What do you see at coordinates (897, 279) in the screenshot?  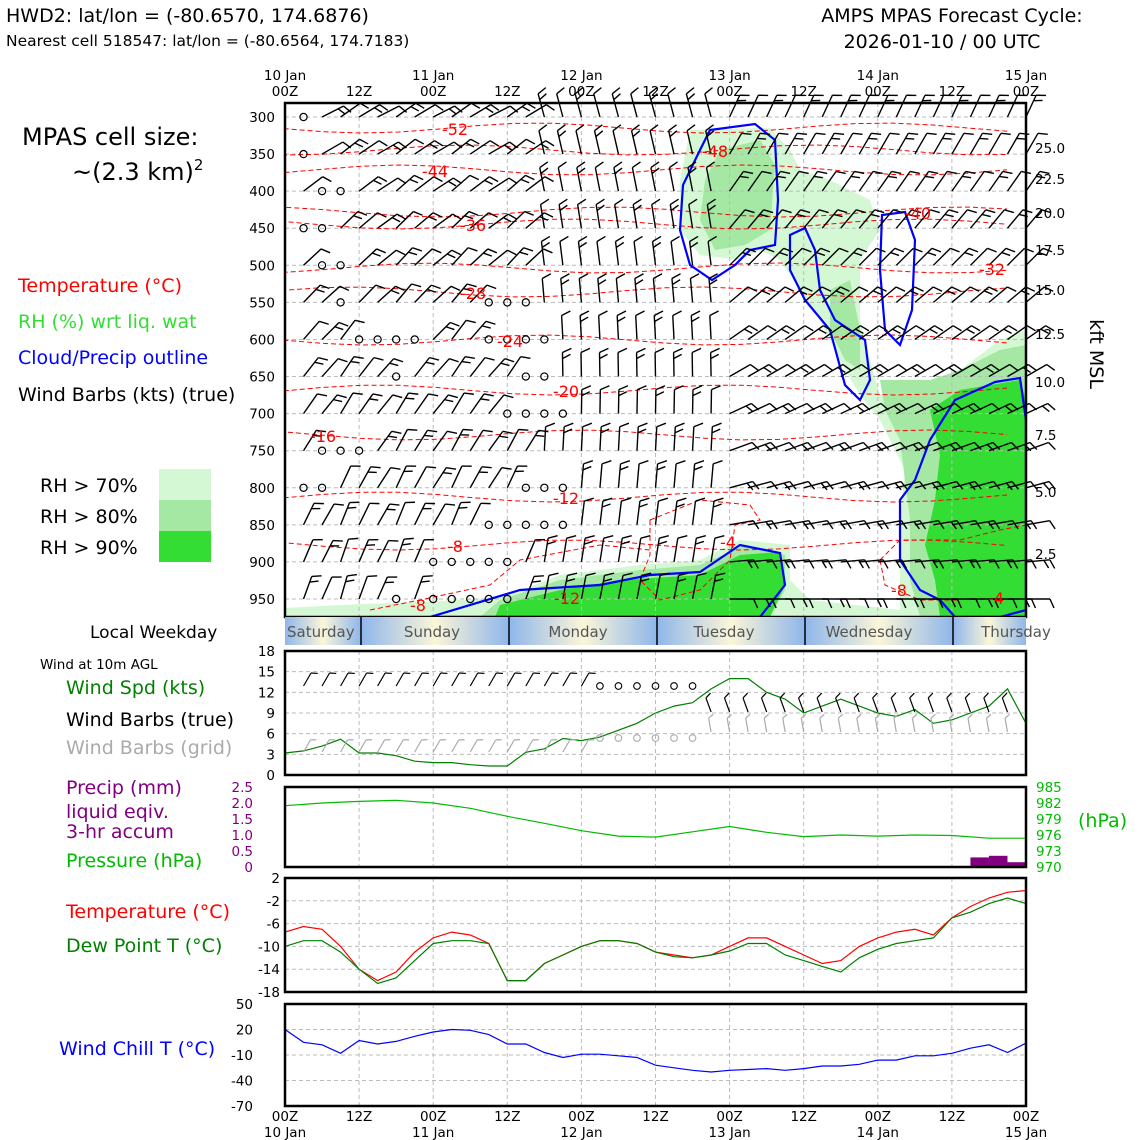 I see `cloud-outline-path` at bounding box center [897, 279].